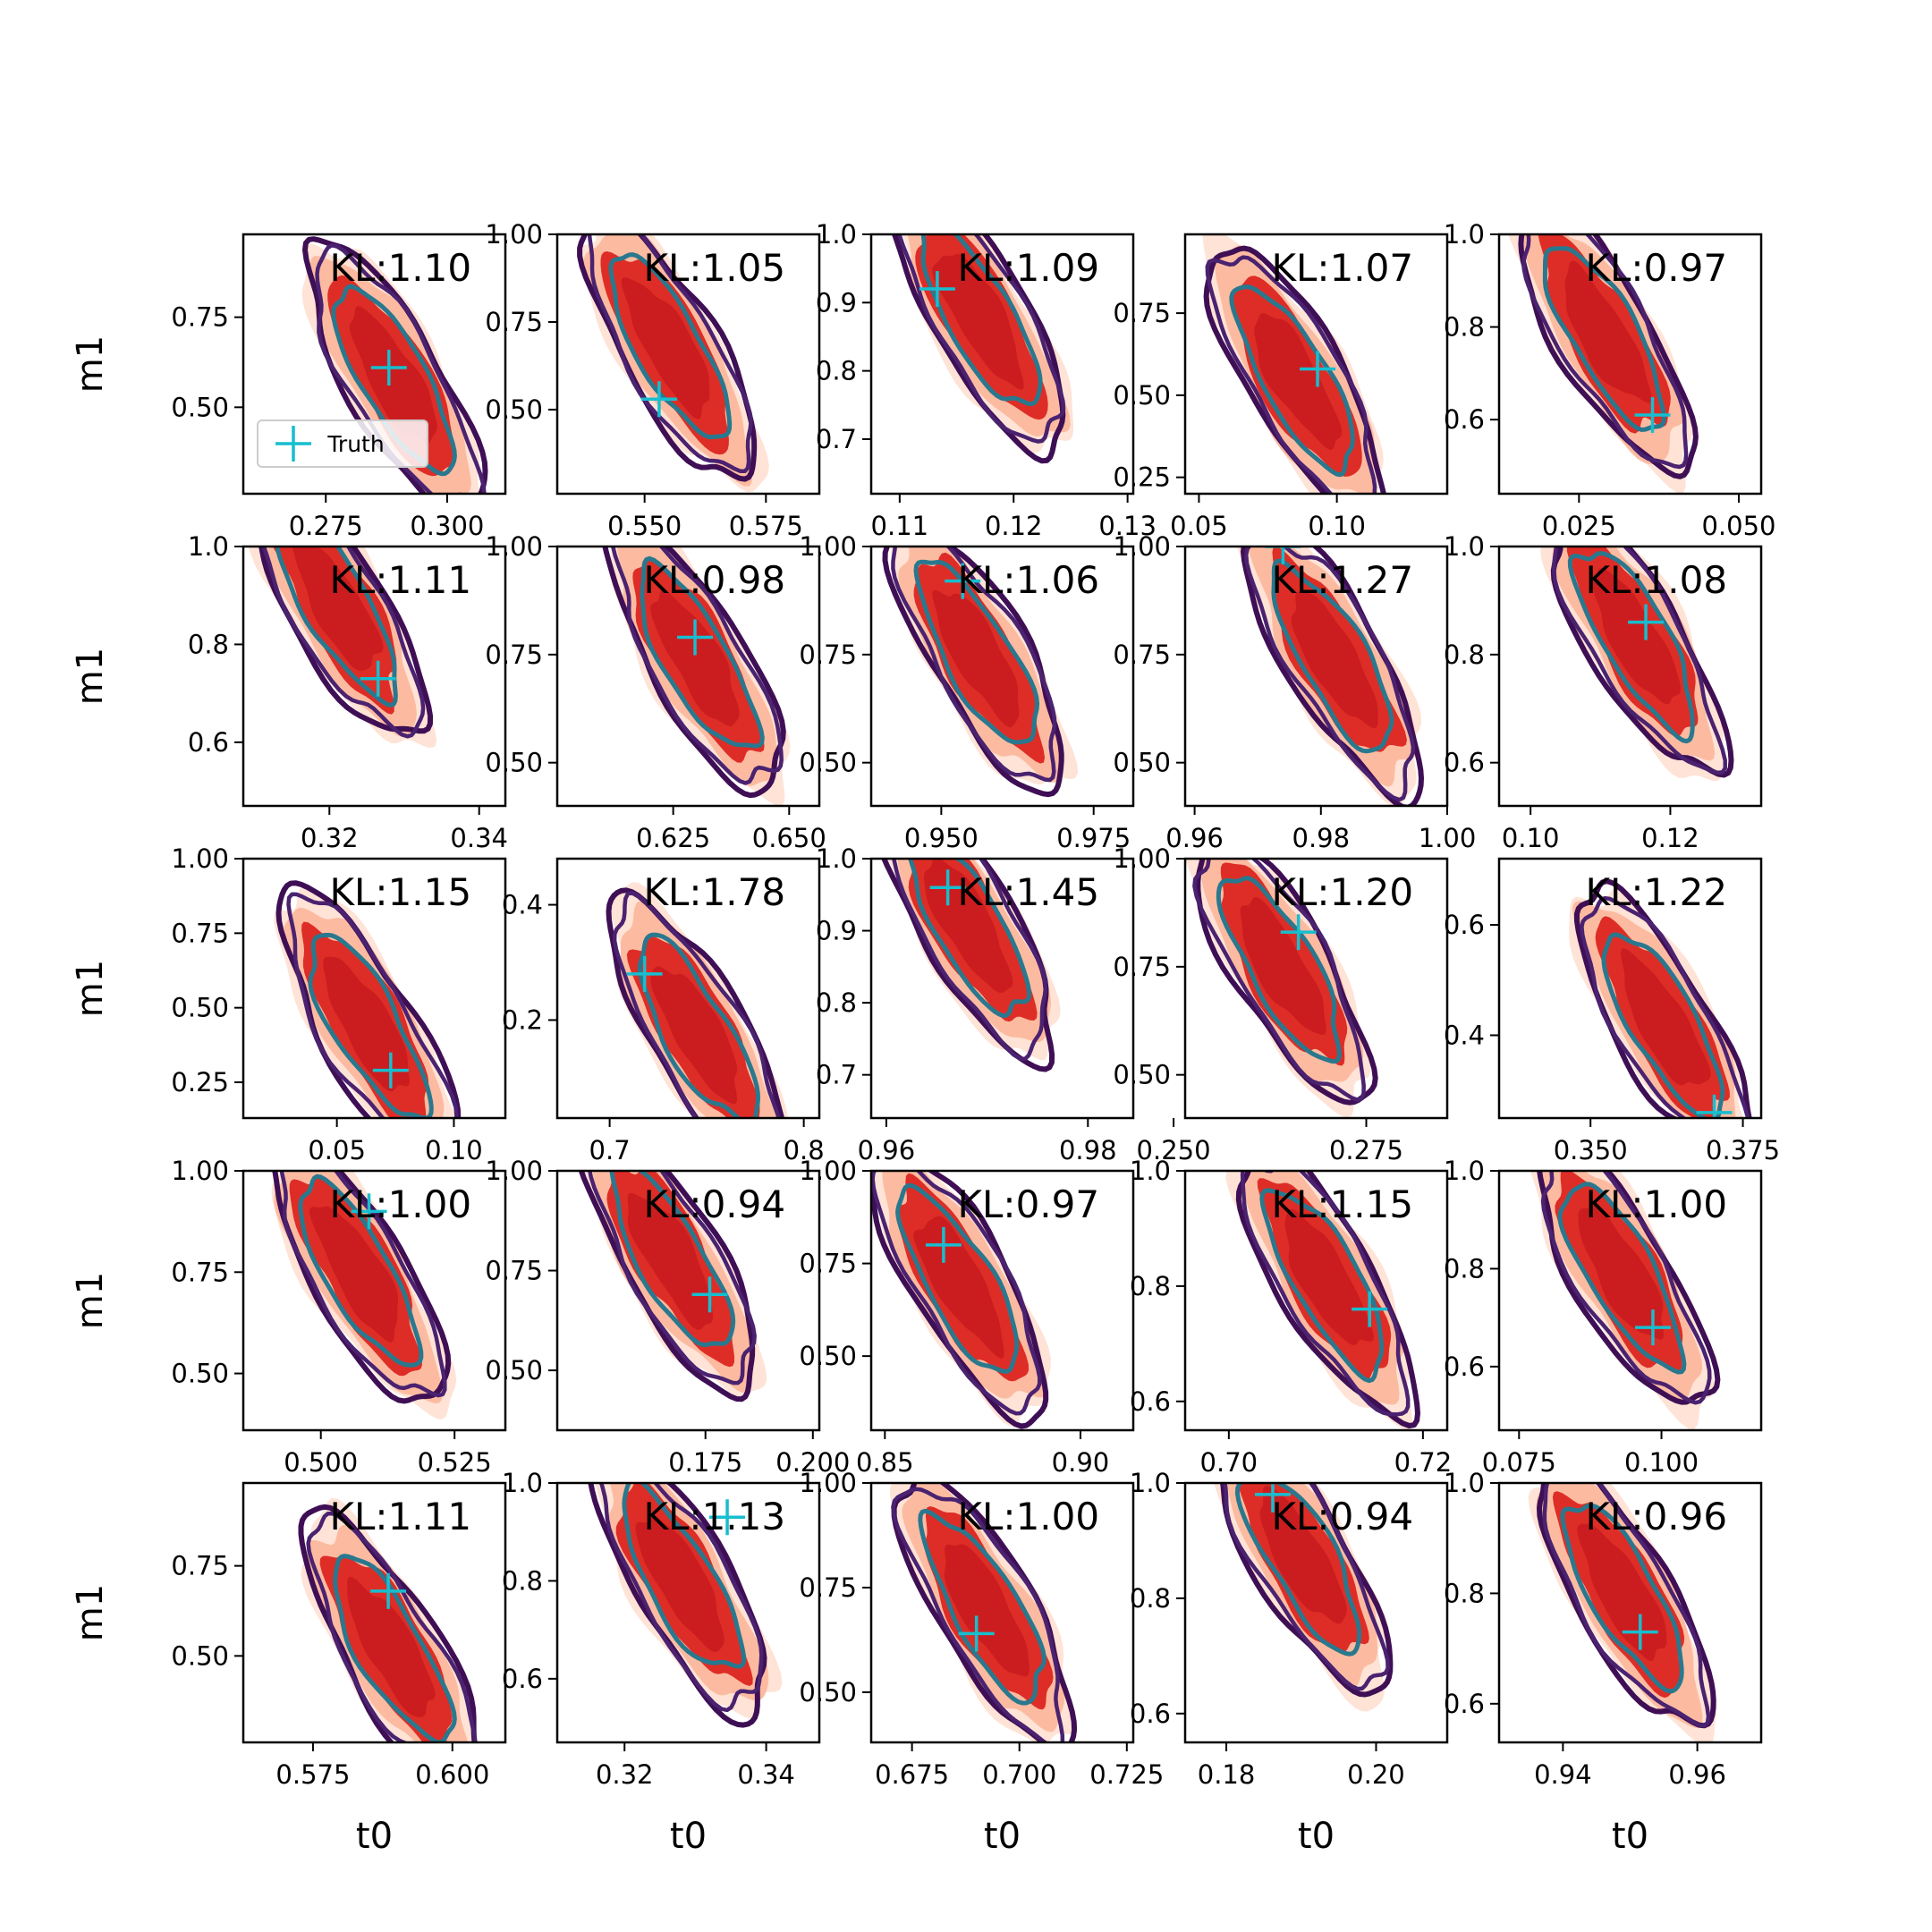  Describe the element at coordinates (1229, 1462) in the screenshot. I see `x-tick-label: 0.70` at that location.